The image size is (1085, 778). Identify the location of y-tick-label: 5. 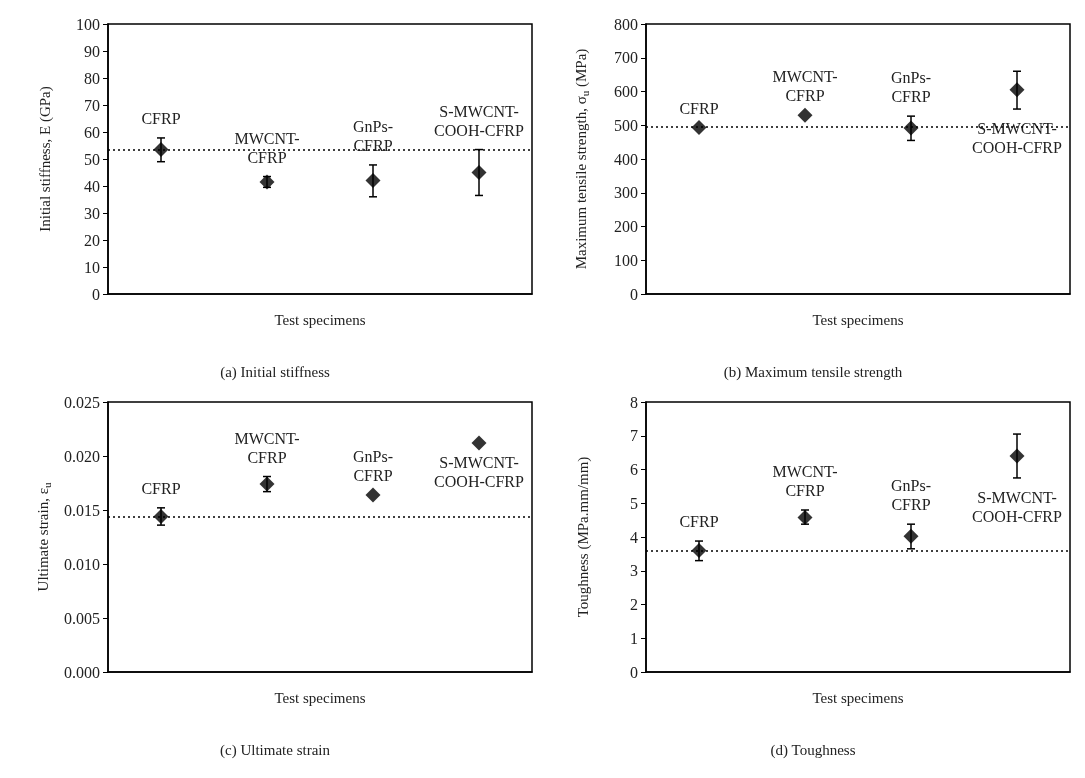
(634, 503).